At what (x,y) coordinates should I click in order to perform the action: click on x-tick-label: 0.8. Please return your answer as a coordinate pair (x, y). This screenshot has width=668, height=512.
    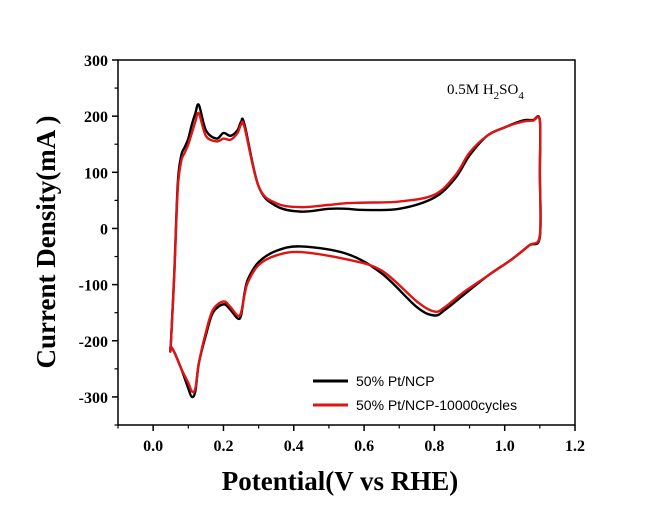
    Looking at the image, I should click on (434, 446).